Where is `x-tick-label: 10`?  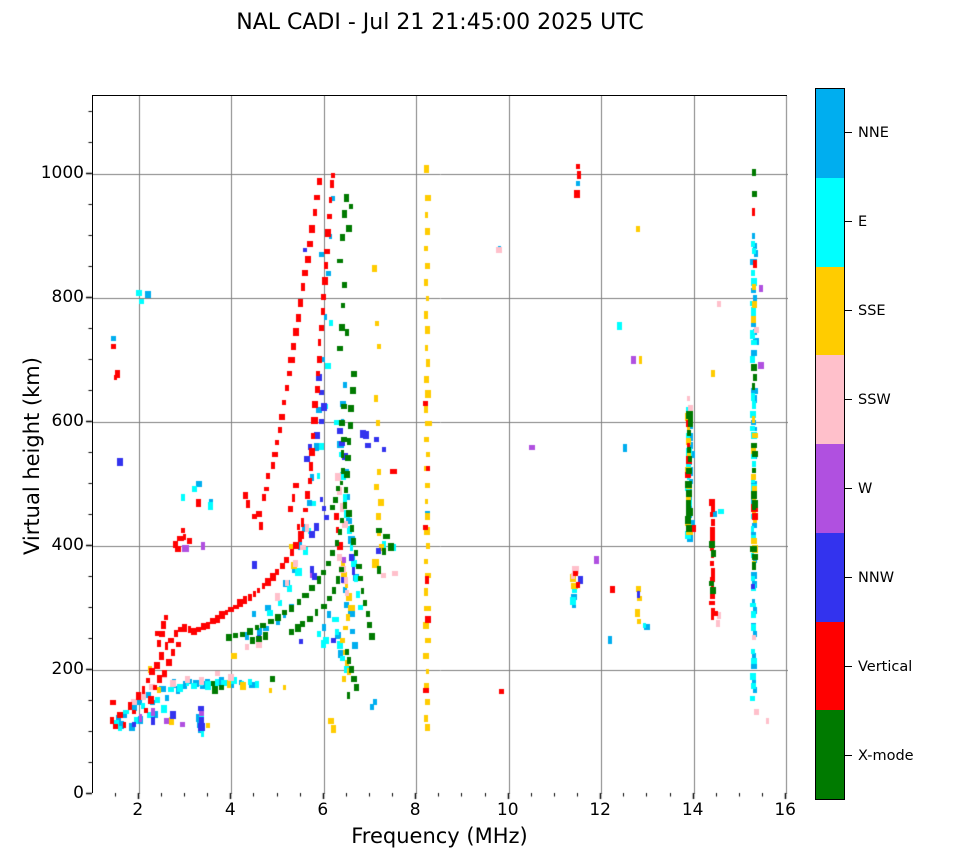
x-tick-label: 10 is located at coordinates (507, 810).